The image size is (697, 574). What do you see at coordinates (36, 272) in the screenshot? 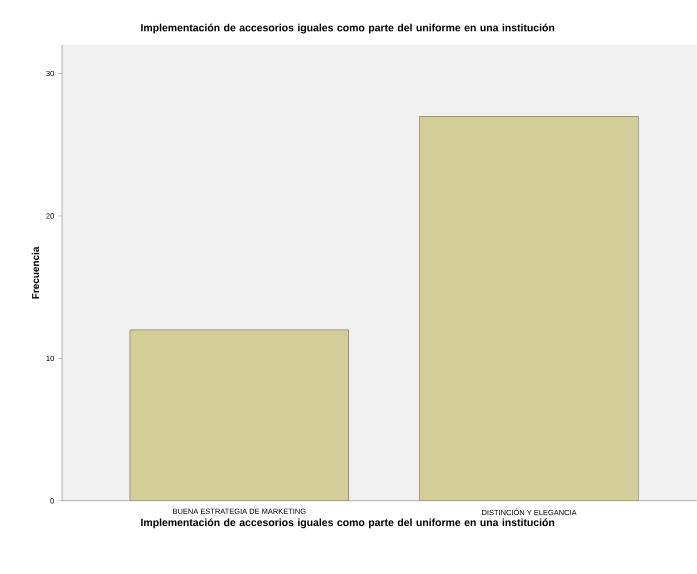
I see `y-axis-title: Frecuencia` at bounding box center [36, 272].